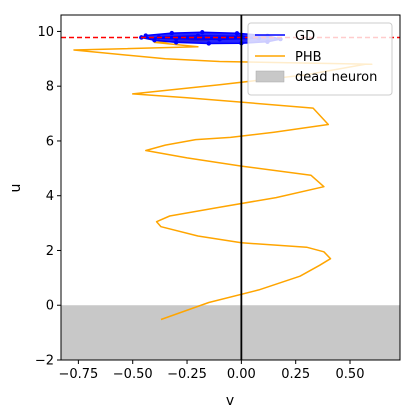  What do you see at coordinates (270, 76) in the screenshot?
I see `legend-dead-neuron-swatch` at bounding box center [270, 76].